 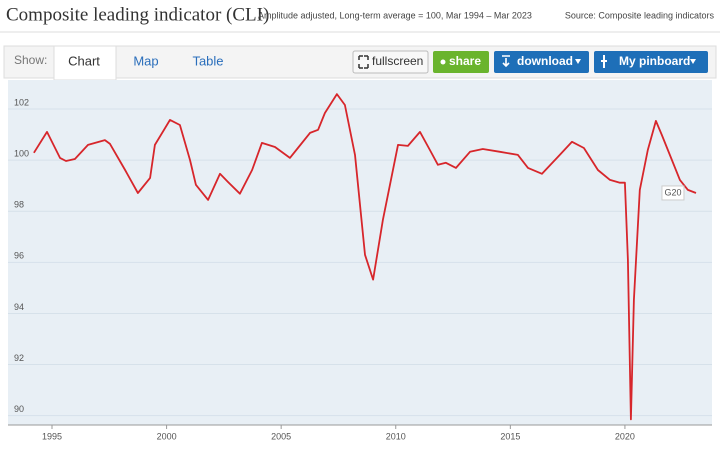 I want to click on y-tick-label: 94, so click(x=19, y=307).